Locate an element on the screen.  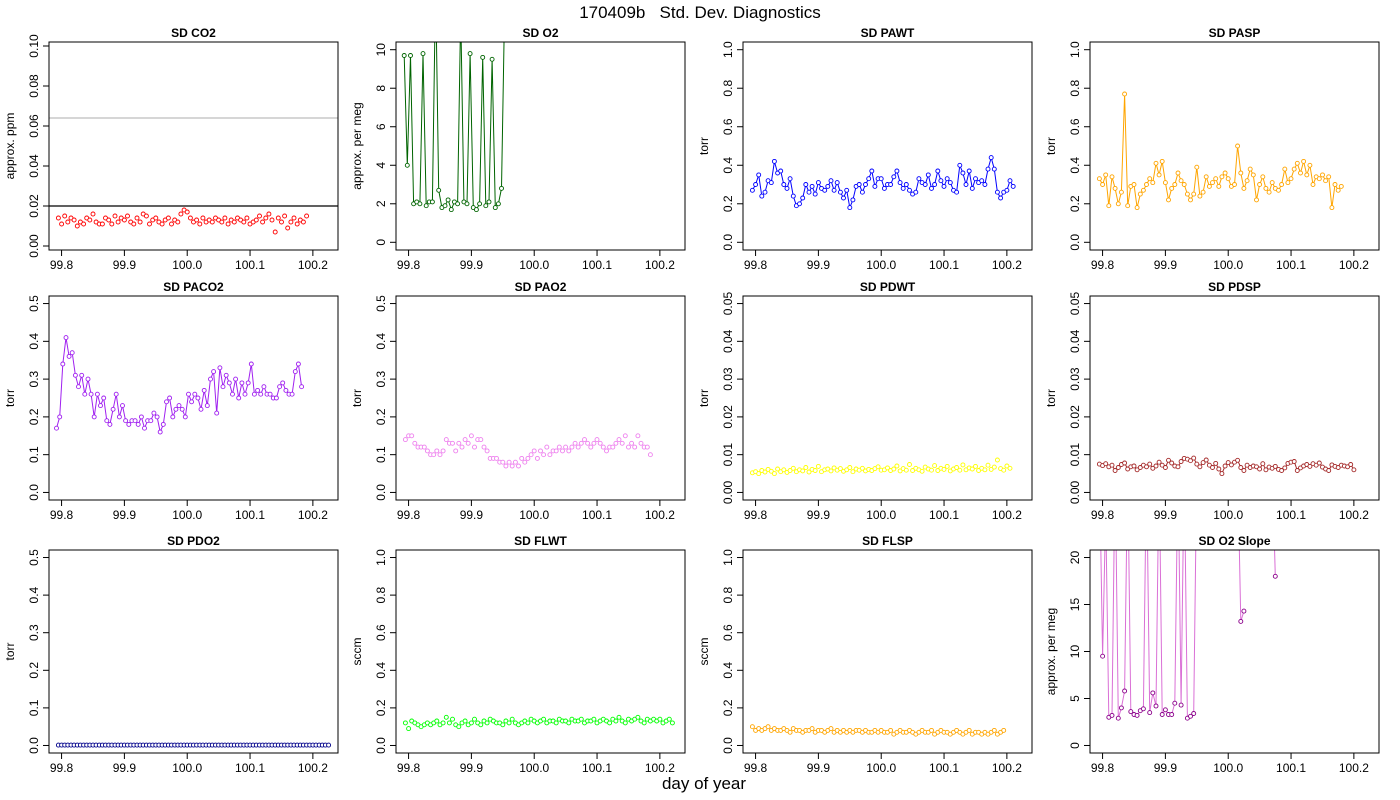
y-axis-label: approx. per meg is located at coordinates (357, 145).